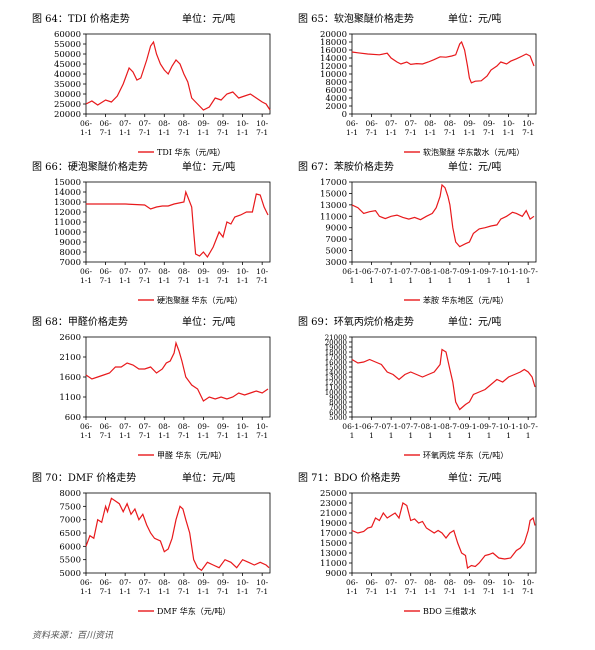  Describe the element at coordinates (67, 55) in the screenshot. I see `y-tick-label: 50000` at that location.